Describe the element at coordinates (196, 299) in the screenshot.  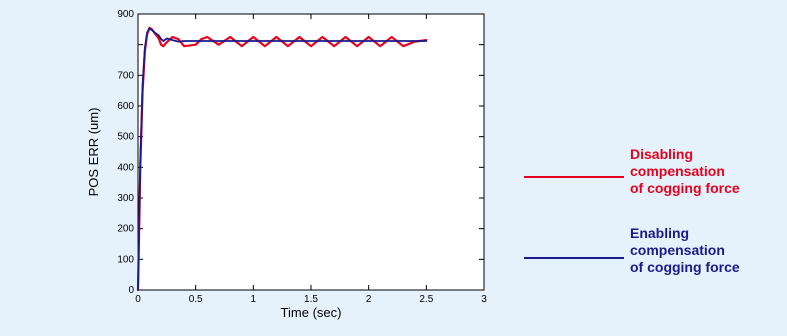
I see `x-tick-label: 0.5` at that location.